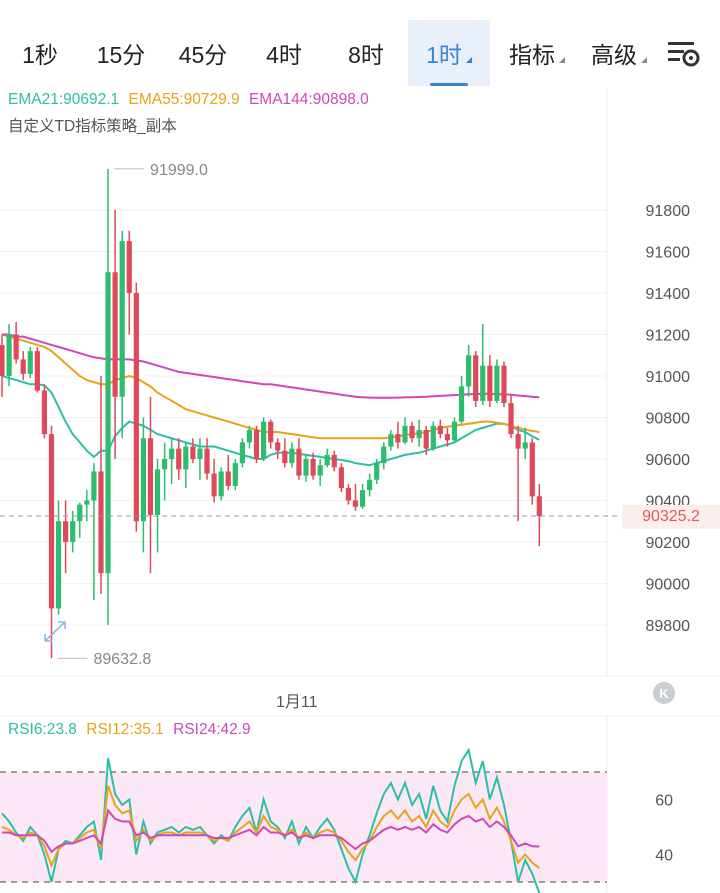 The width and height of the screenshot is (720, 893). I want to click on tab-4h: 4时, so click(284, 53).